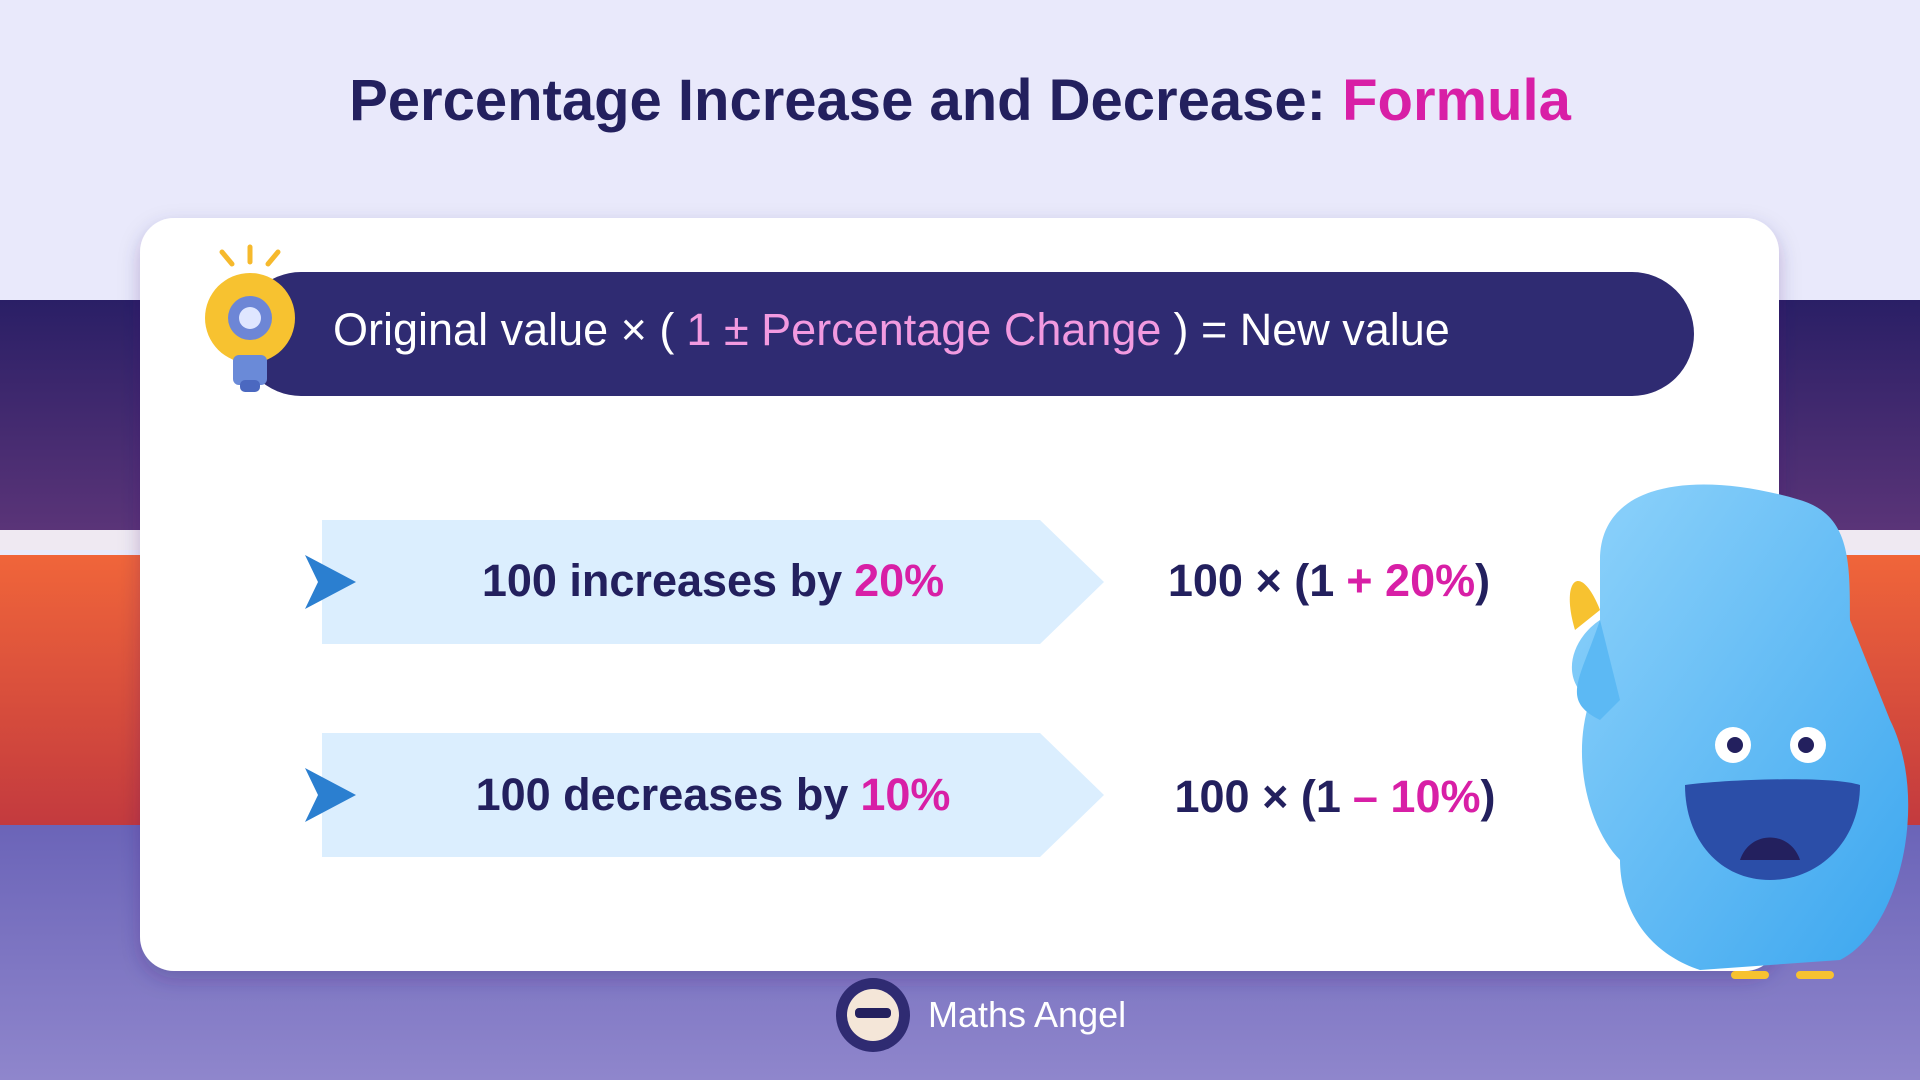 This screenshot has height=1080, width=1920. Describe the element at coordinates (250, 318) in the screenshot. I see `lightbulb-icon` at that location.